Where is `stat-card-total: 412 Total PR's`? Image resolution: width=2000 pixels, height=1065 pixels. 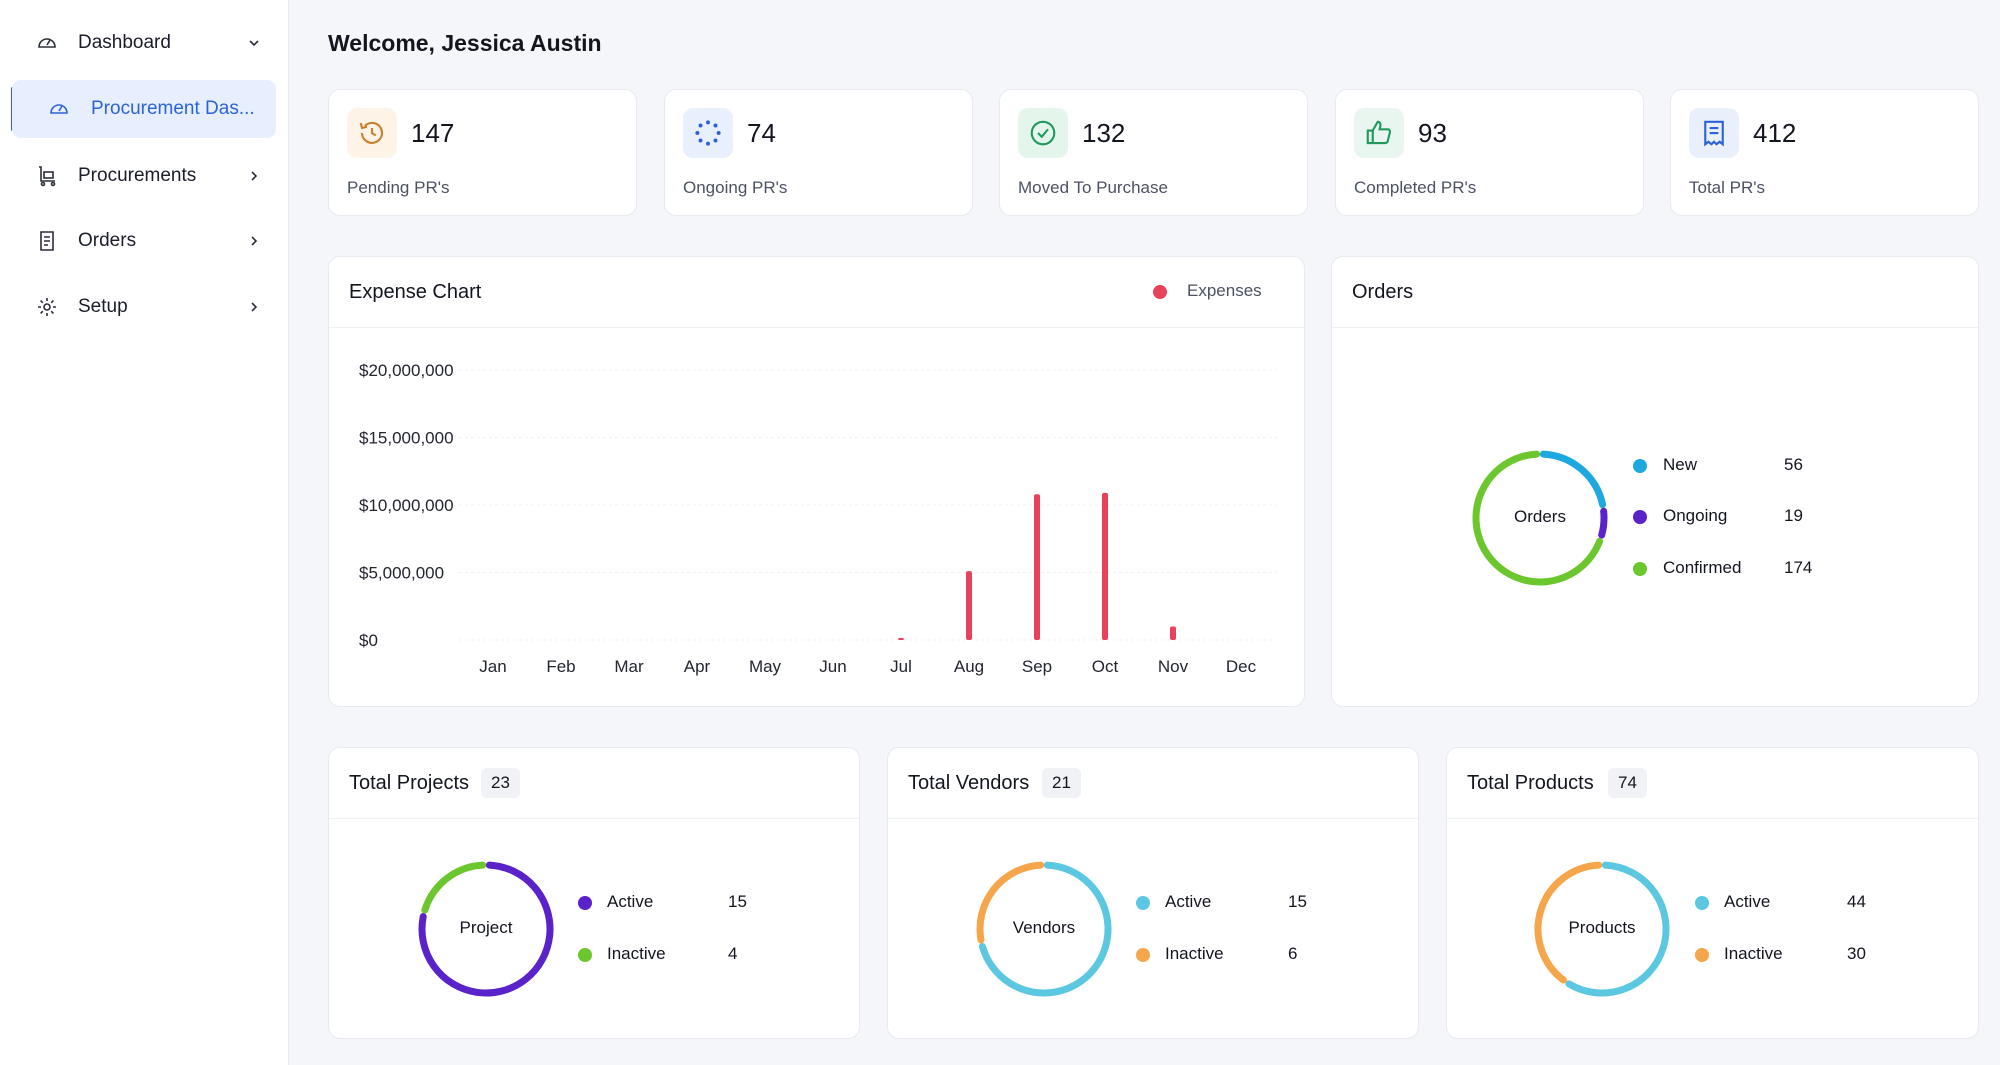 stat-card-total: 412 Total PR's is located at coordinates (1824, 152).